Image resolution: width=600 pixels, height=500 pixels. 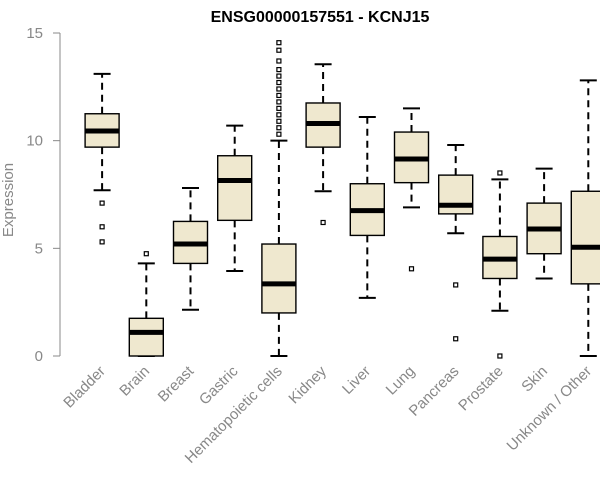 What do you see at coordinates (356, 380) in the screenshot?
I see `x-tick-label: Liver` at bounding box center [356, 380].